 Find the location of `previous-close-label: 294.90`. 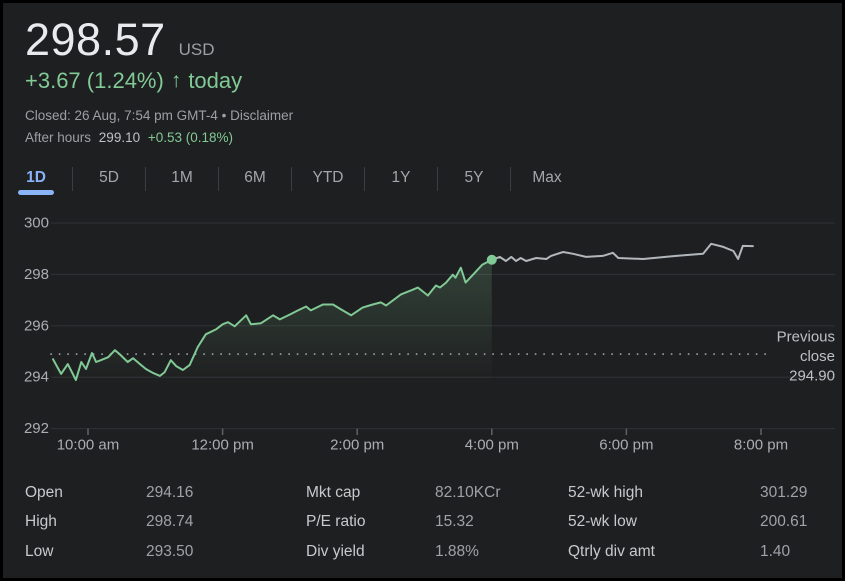

previous-close-label: 294.90 is located at coordinates (812, 376).